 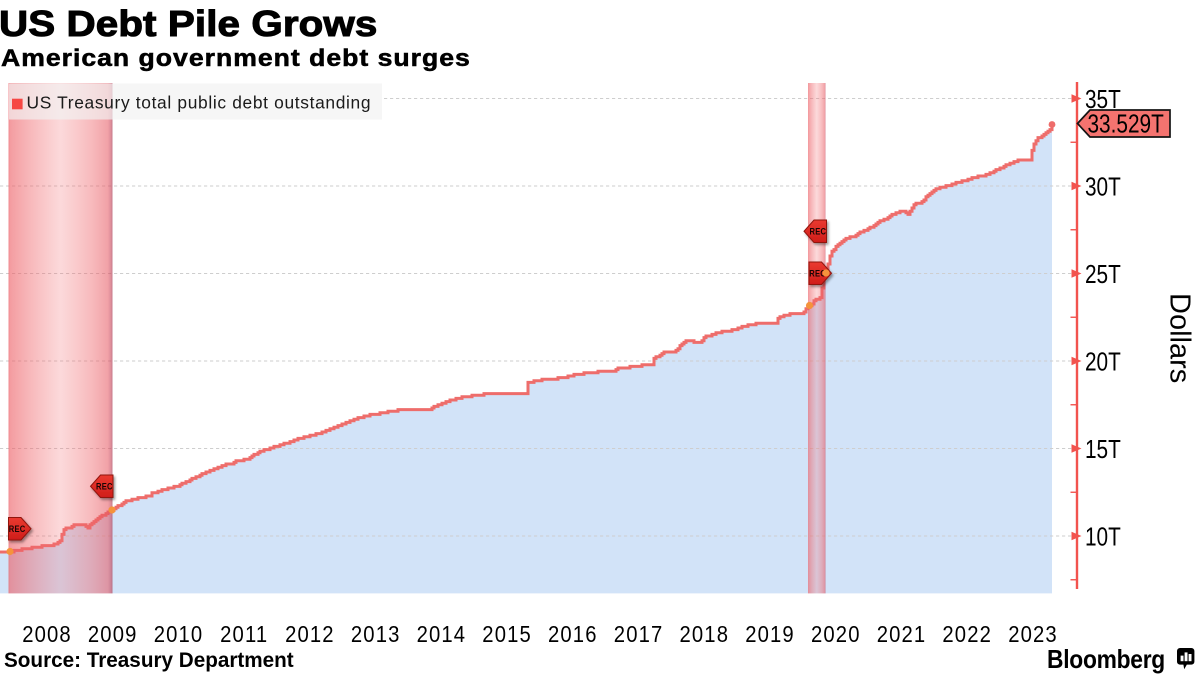 I want to click on svg-text: 2021, so click(x=902, y=634).